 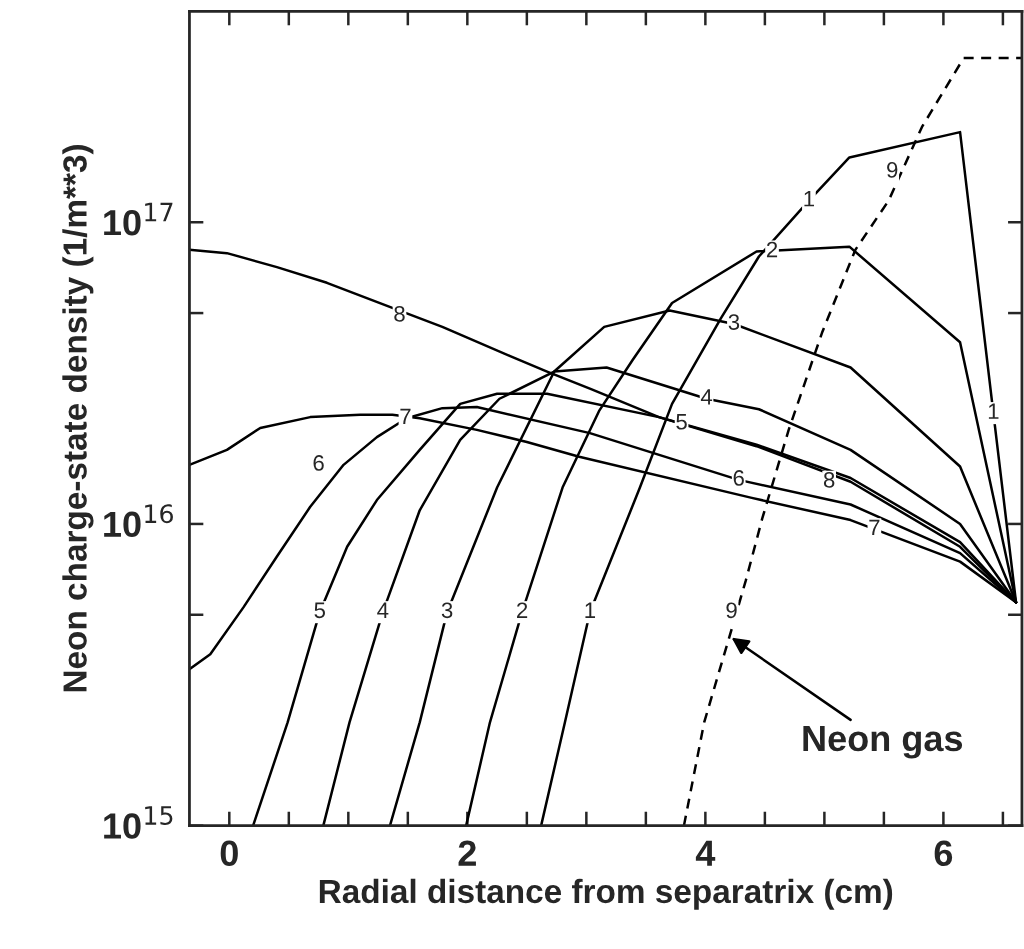 What do you see at coordinates (943, 853) in the screenshot?
I see `x-tick-label: 6` at bounding box center [943, 853].